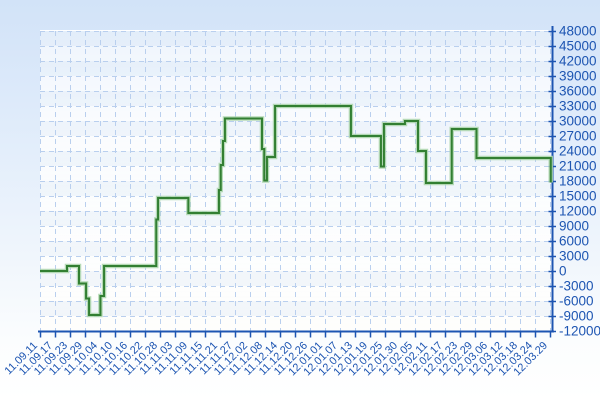 Image resolution: width=600 pixels, height=400 pixels. What do you see at coordinates (574, 226) in the screenshot?
I see `y-tick-label: 9000` at bounding box center [574, 226].